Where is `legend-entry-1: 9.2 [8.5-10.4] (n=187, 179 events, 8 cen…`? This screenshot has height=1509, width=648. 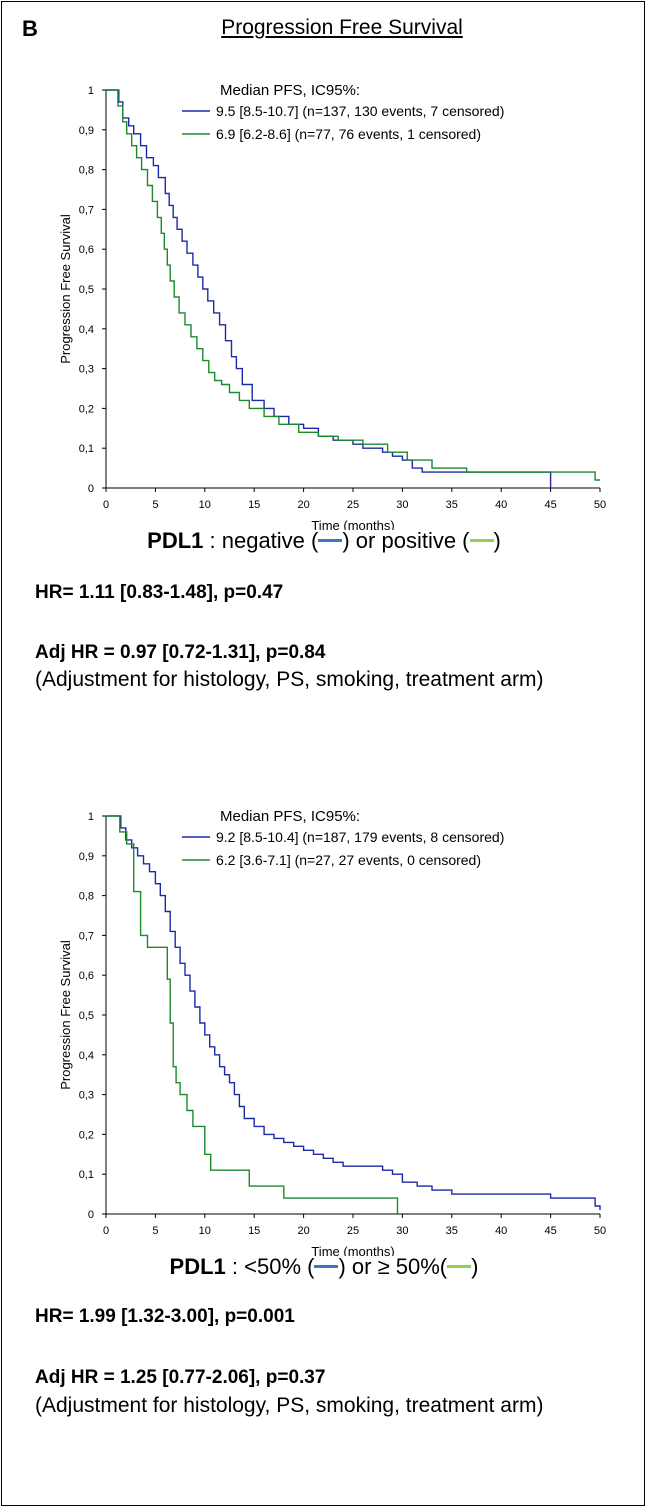
legend-entry-1: 9.2 [8.5-10.4] (n=187, 179 events, 8 cen… is located at coordinates (360, 837).